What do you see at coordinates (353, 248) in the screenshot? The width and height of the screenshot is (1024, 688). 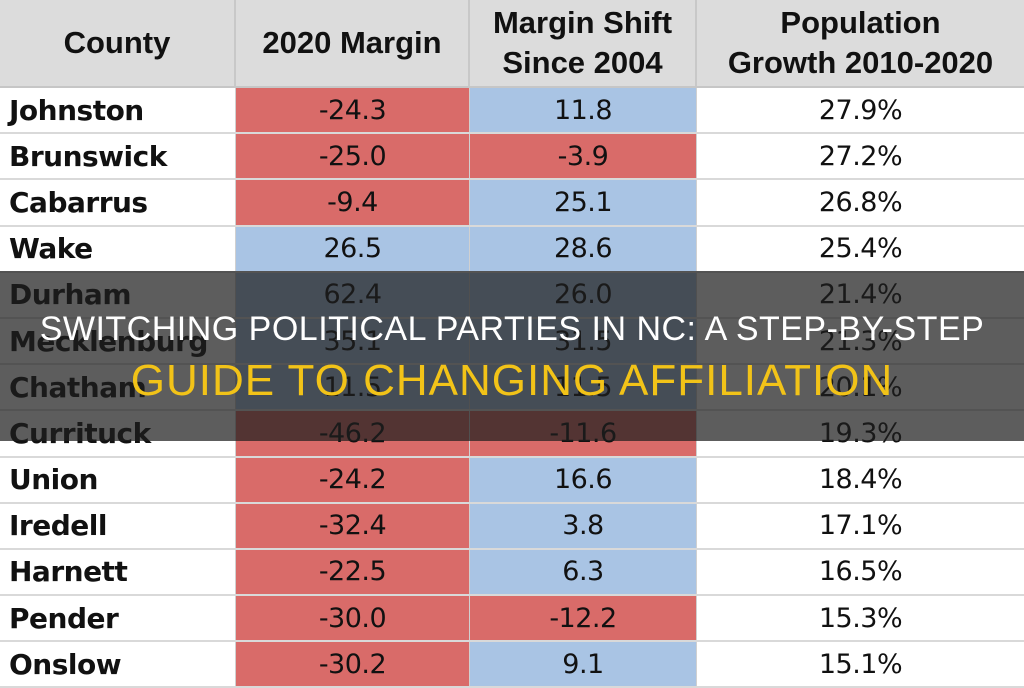 I see `margin-2020-cell: 26.5` at bounding box center [353, 248].